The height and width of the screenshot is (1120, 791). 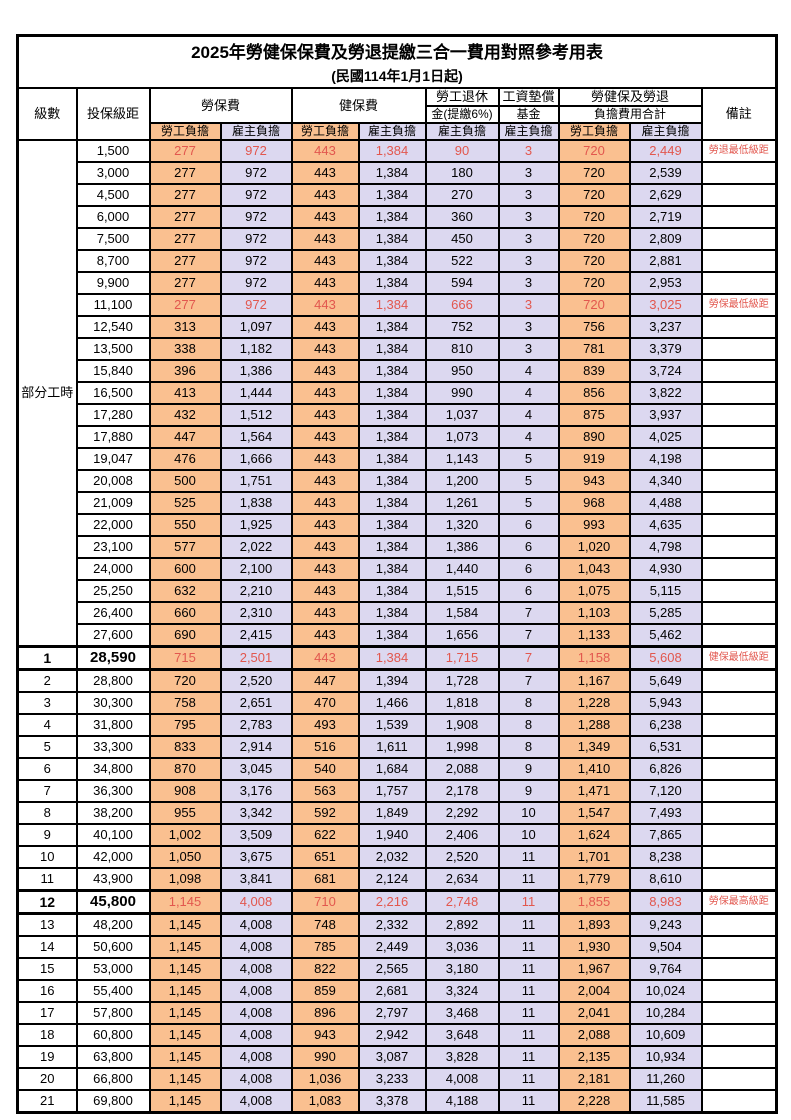 What do you see at coordinates (594, 658) in the screenshot?
I see `total-employee-cell: 1,158` at bounding box center [594, 658].